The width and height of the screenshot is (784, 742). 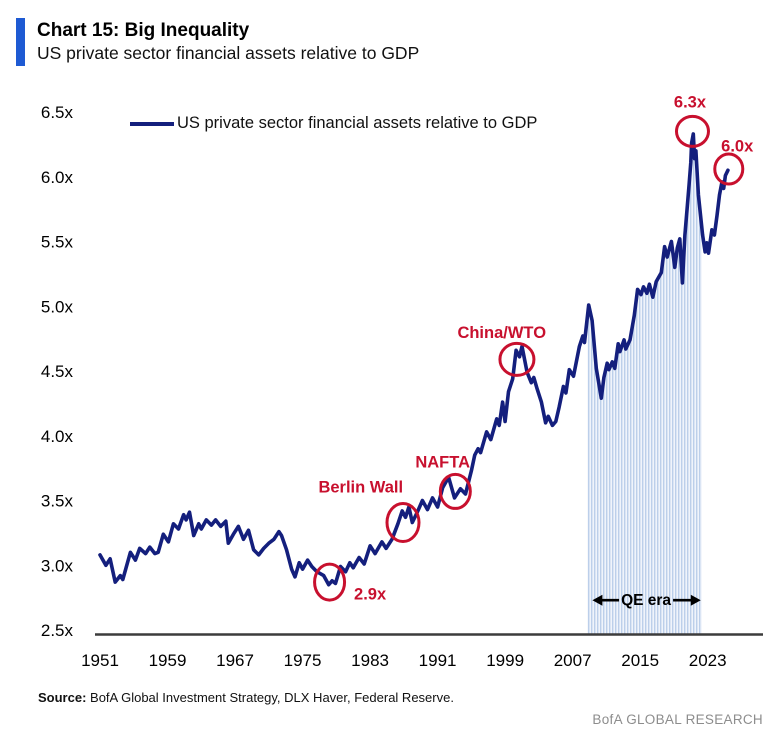 What do you see at coordinates (57, 177) in the screenshot?
I see `y-tick-label: 6.0x` at bounding box center [57, 177].